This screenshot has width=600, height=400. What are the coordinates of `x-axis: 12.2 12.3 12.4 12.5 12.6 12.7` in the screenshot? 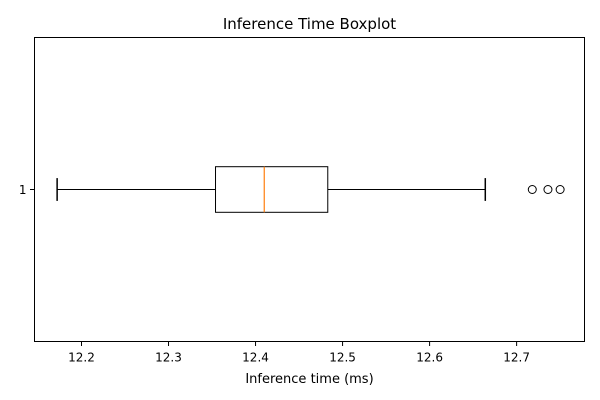 It's located at (299, 353).